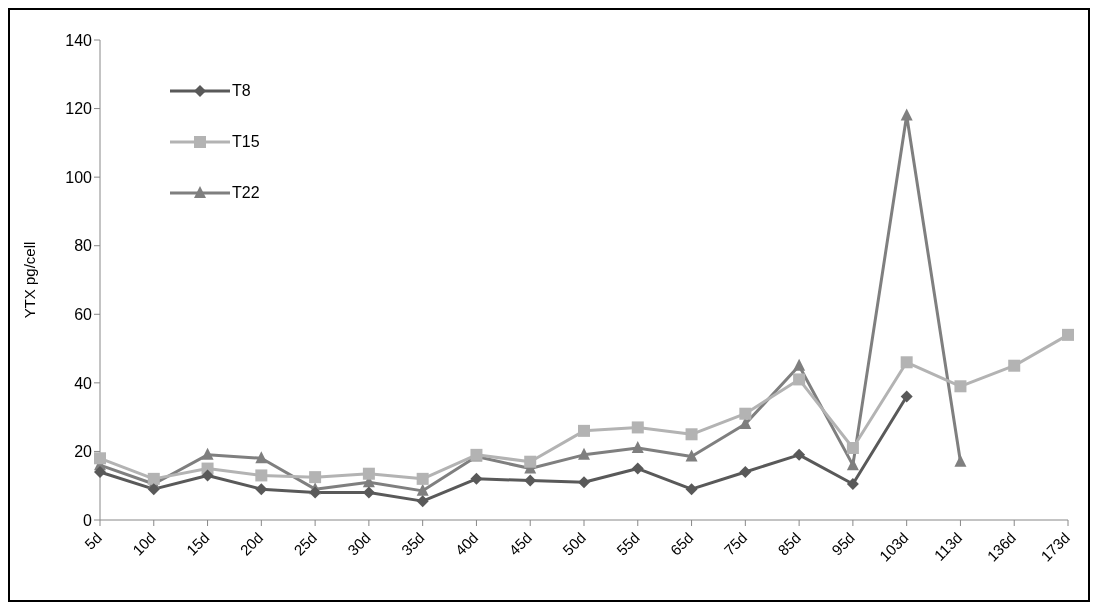 The height and width of the screenshot is (605, 1094). What do you see at coordinates (843, 543) in the screenshot?
I see `x-tick-label: 95d` at bounding box center [843, 543].